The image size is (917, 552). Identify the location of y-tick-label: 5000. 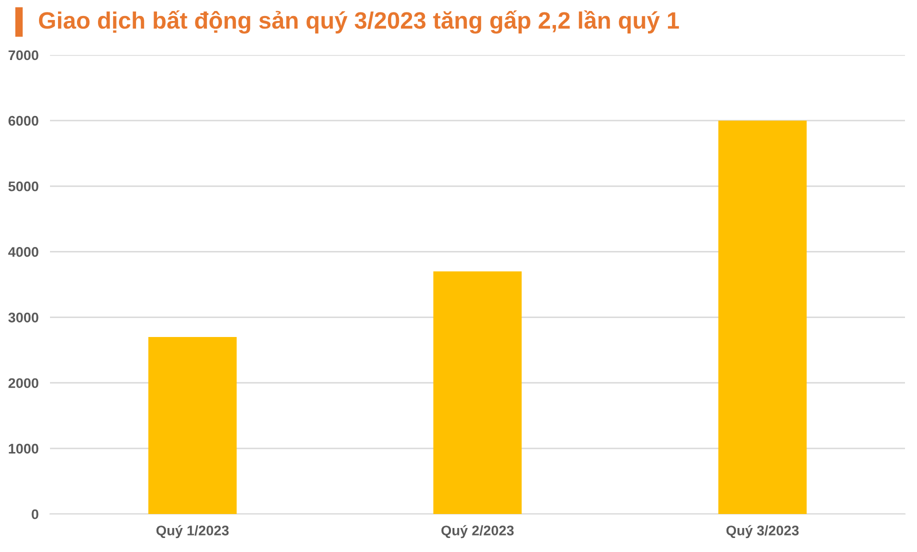
(23, 186).